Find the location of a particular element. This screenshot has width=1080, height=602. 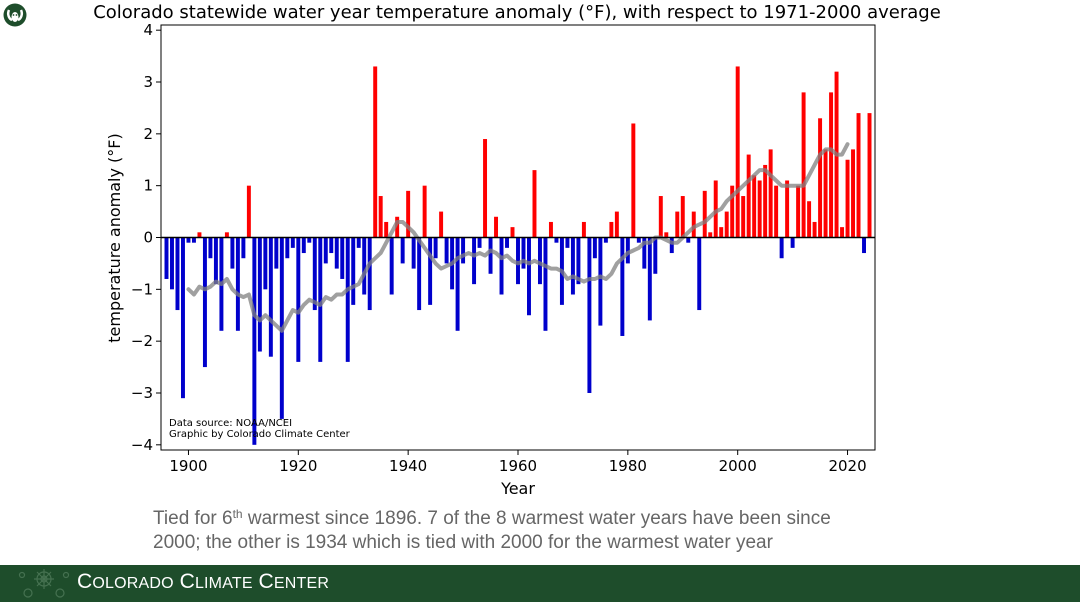

bar-1903 is located at coordinates (204, 302).